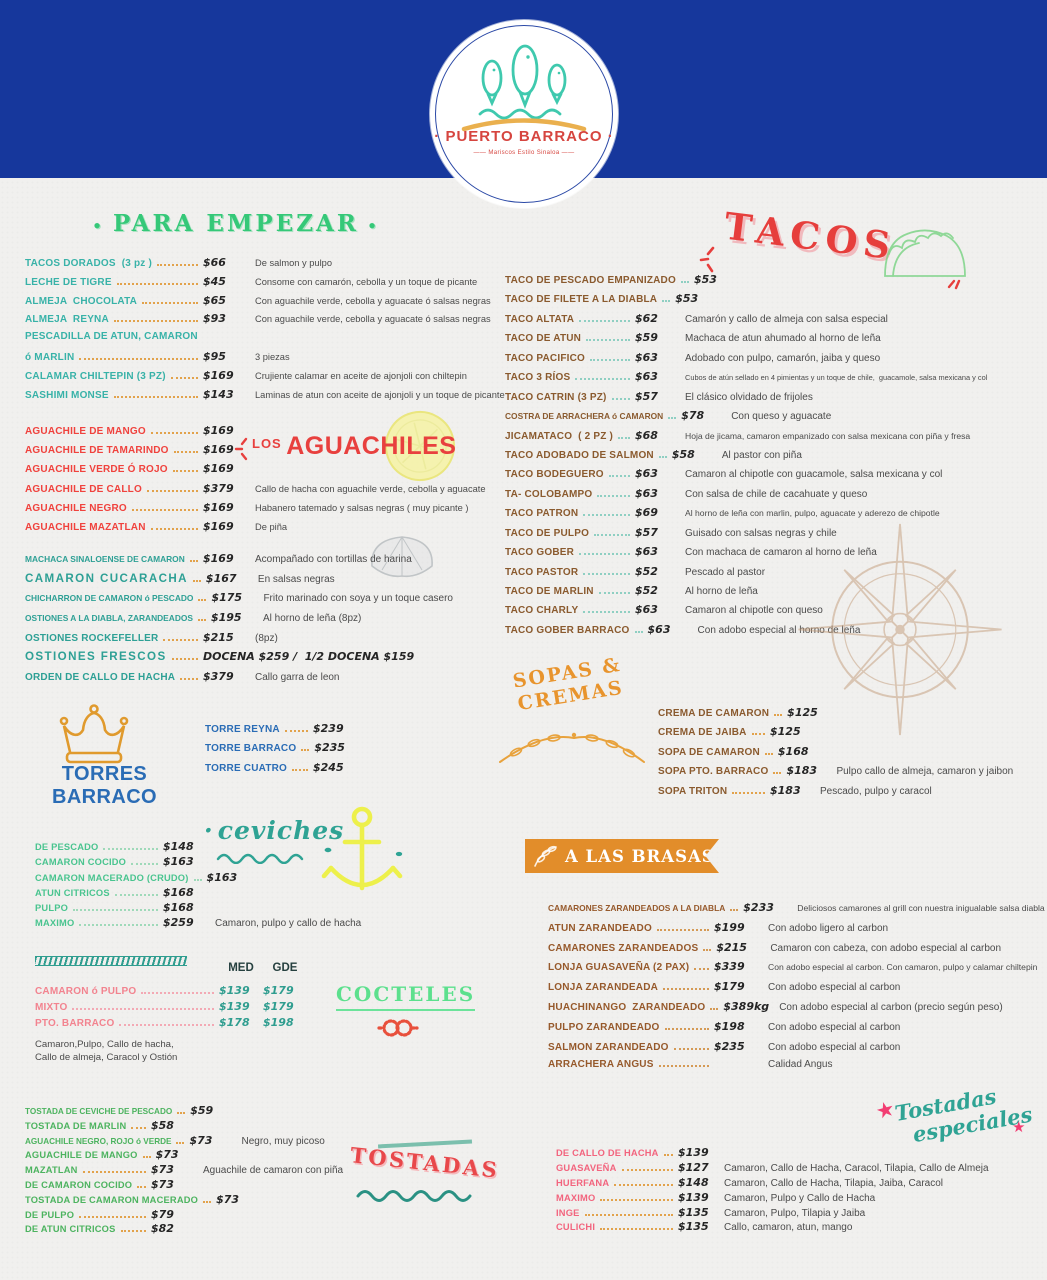 This screenshot has width=1047, height=1280. I want to click on item-desc: Con queso y aguacate, so click(781, 417).